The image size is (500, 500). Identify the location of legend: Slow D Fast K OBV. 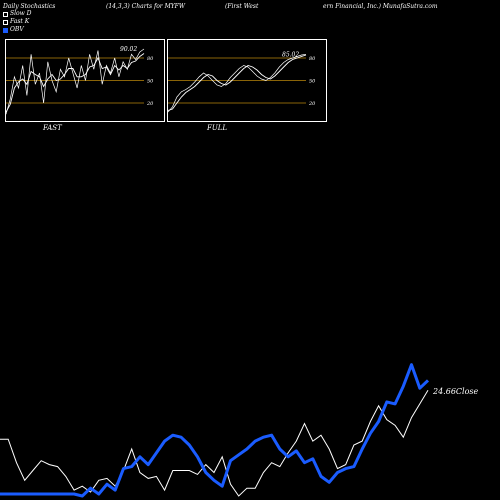
(17, 22).